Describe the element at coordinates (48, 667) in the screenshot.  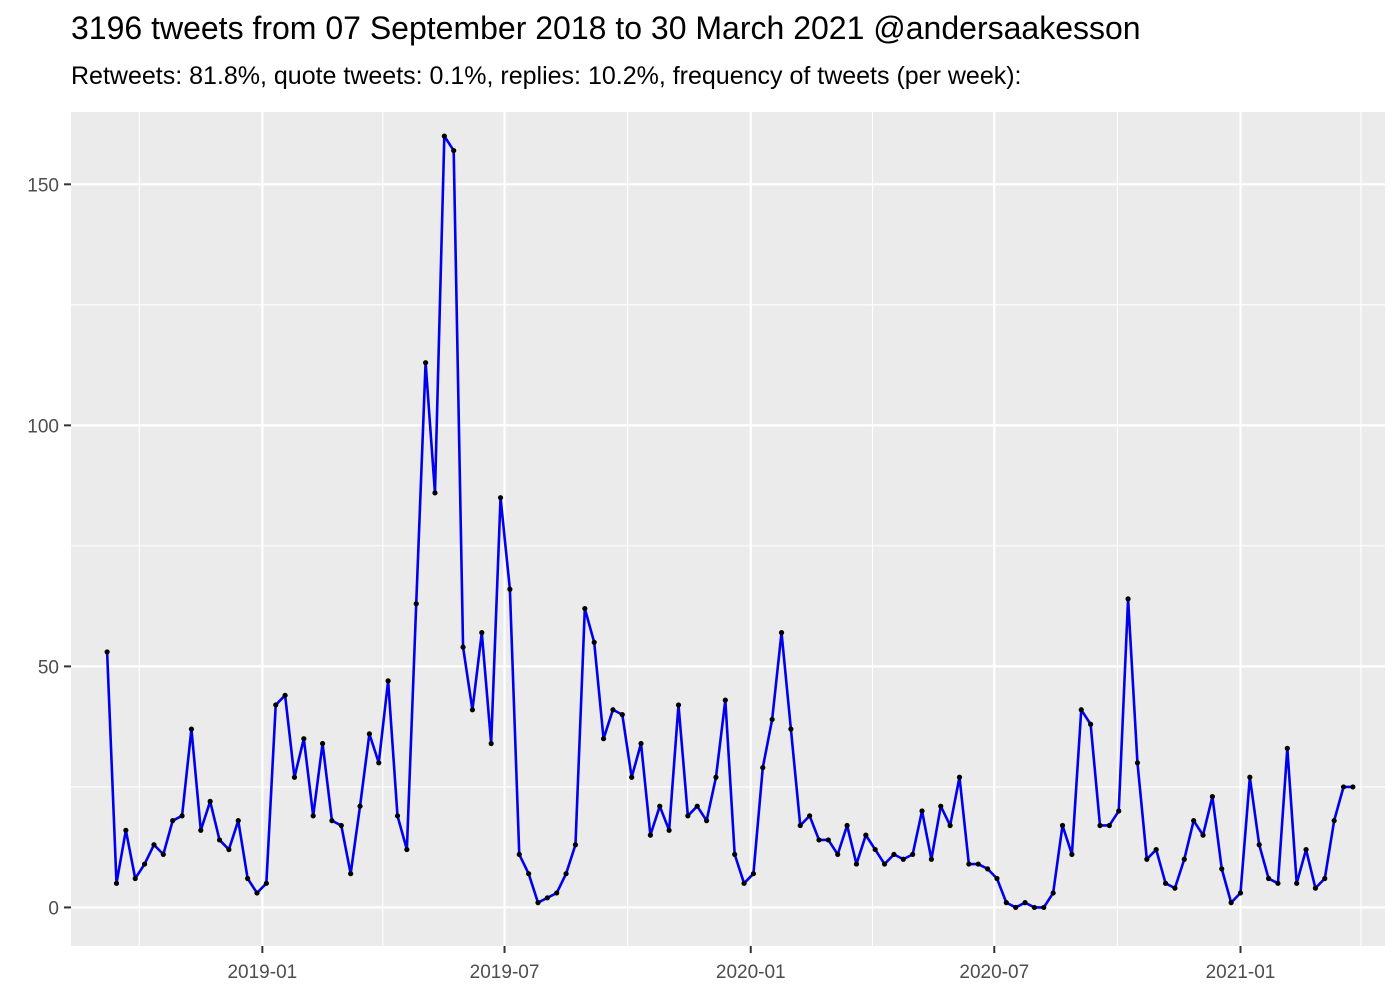
I see `y-tick-label: 50` at that location.